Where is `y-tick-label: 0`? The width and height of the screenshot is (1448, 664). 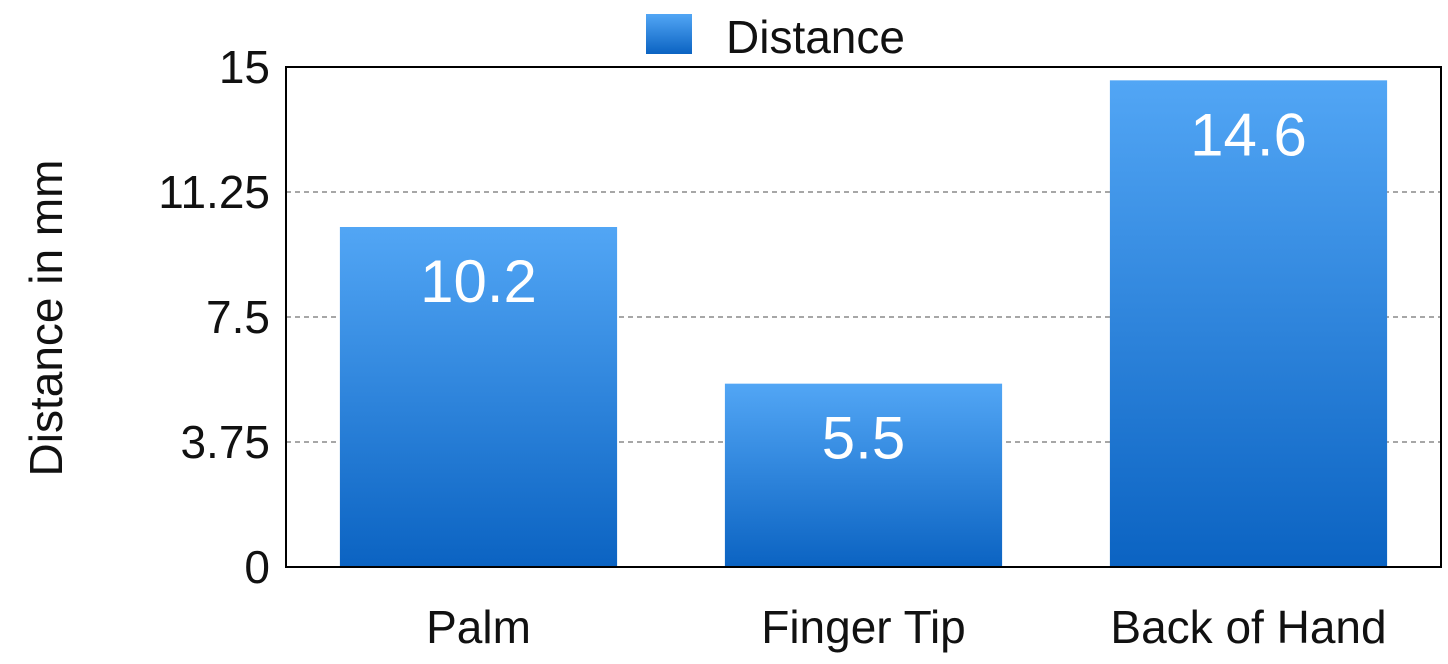 y-tick-label: 0 is located at coordinates (257, 567).